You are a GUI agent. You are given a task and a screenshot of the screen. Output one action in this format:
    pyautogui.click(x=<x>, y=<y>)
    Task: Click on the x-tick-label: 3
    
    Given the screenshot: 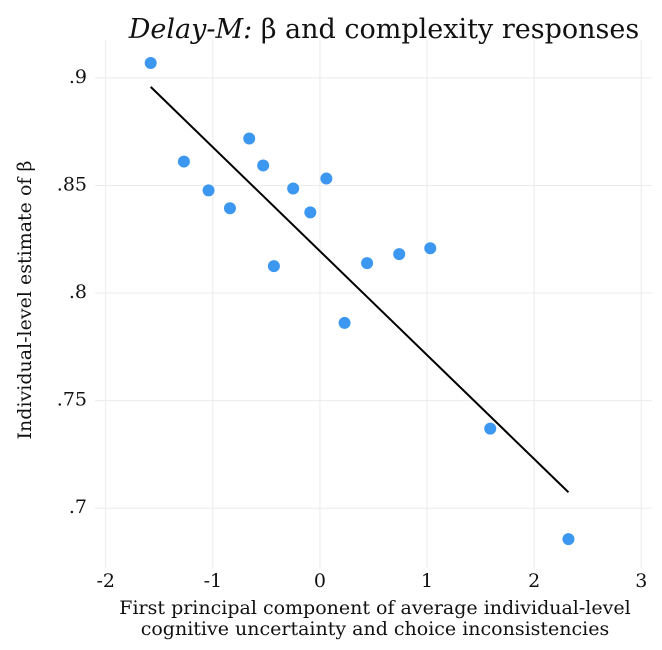 What is the action you would take?
    pyautogui.click(x=641, y=581)
    